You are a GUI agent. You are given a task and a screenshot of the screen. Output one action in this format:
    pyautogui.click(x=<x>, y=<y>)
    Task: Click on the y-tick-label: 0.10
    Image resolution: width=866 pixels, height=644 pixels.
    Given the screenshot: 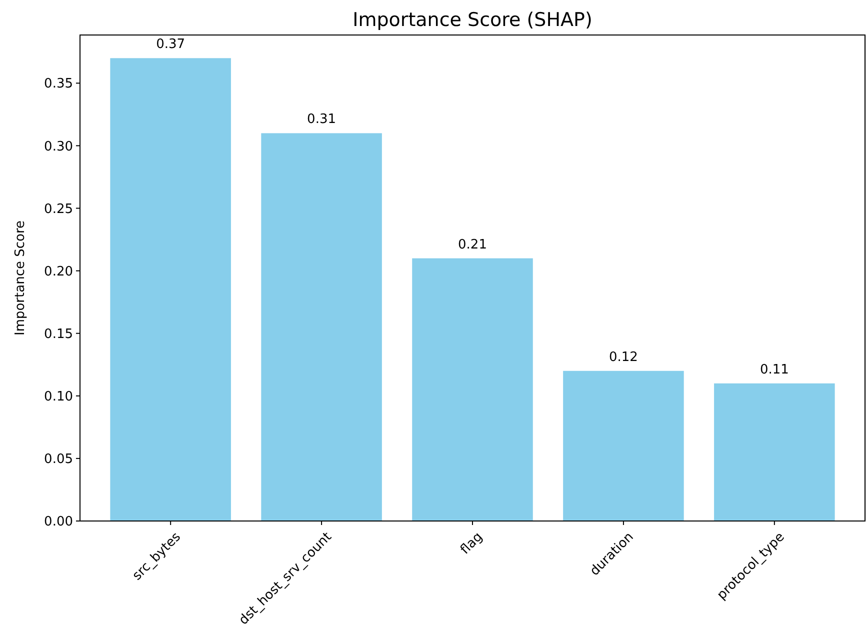 What is the action you would take?
    pyautogui.click(x=58, y=396)
    